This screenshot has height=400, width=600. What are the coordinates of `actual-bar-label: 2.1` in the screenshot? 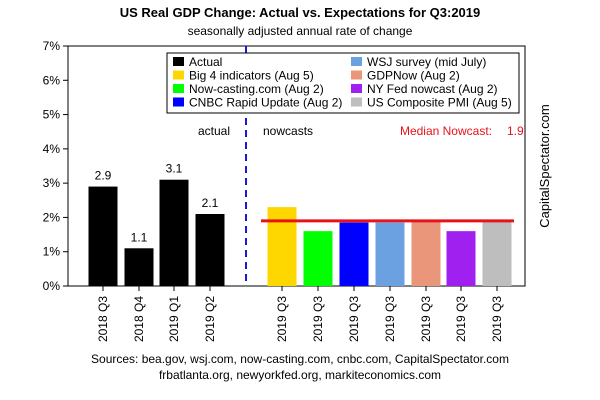 It's located at (210, 203).